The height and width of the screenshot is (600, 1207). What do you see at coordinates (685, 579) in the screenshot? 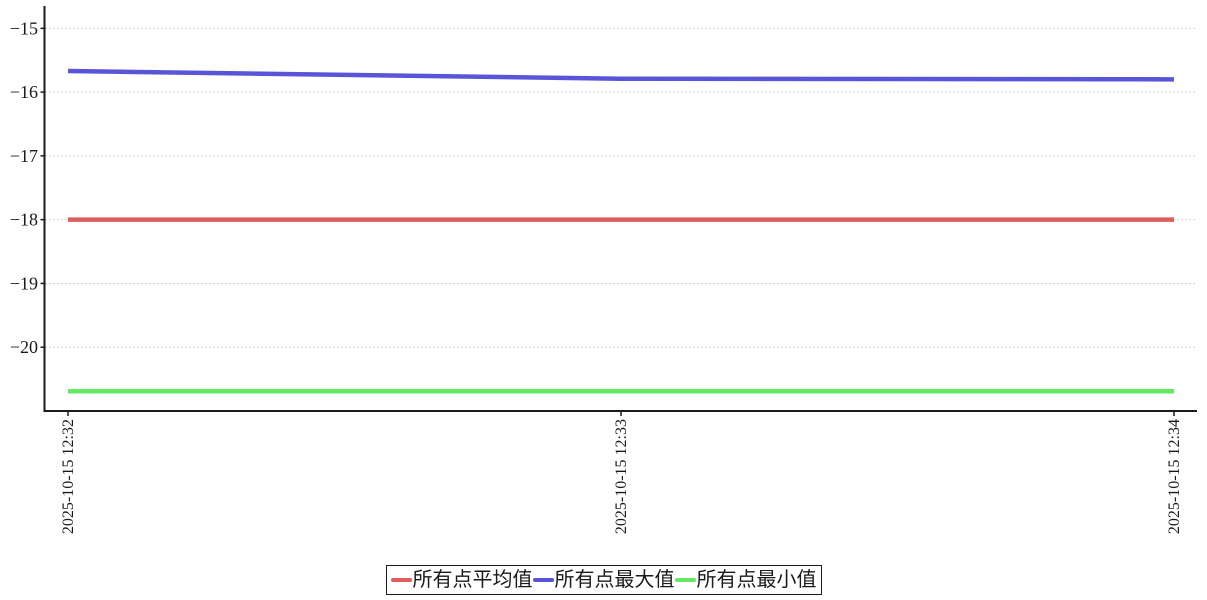
I see `legend-dash-min-icon` at bounding box center [685, 579].